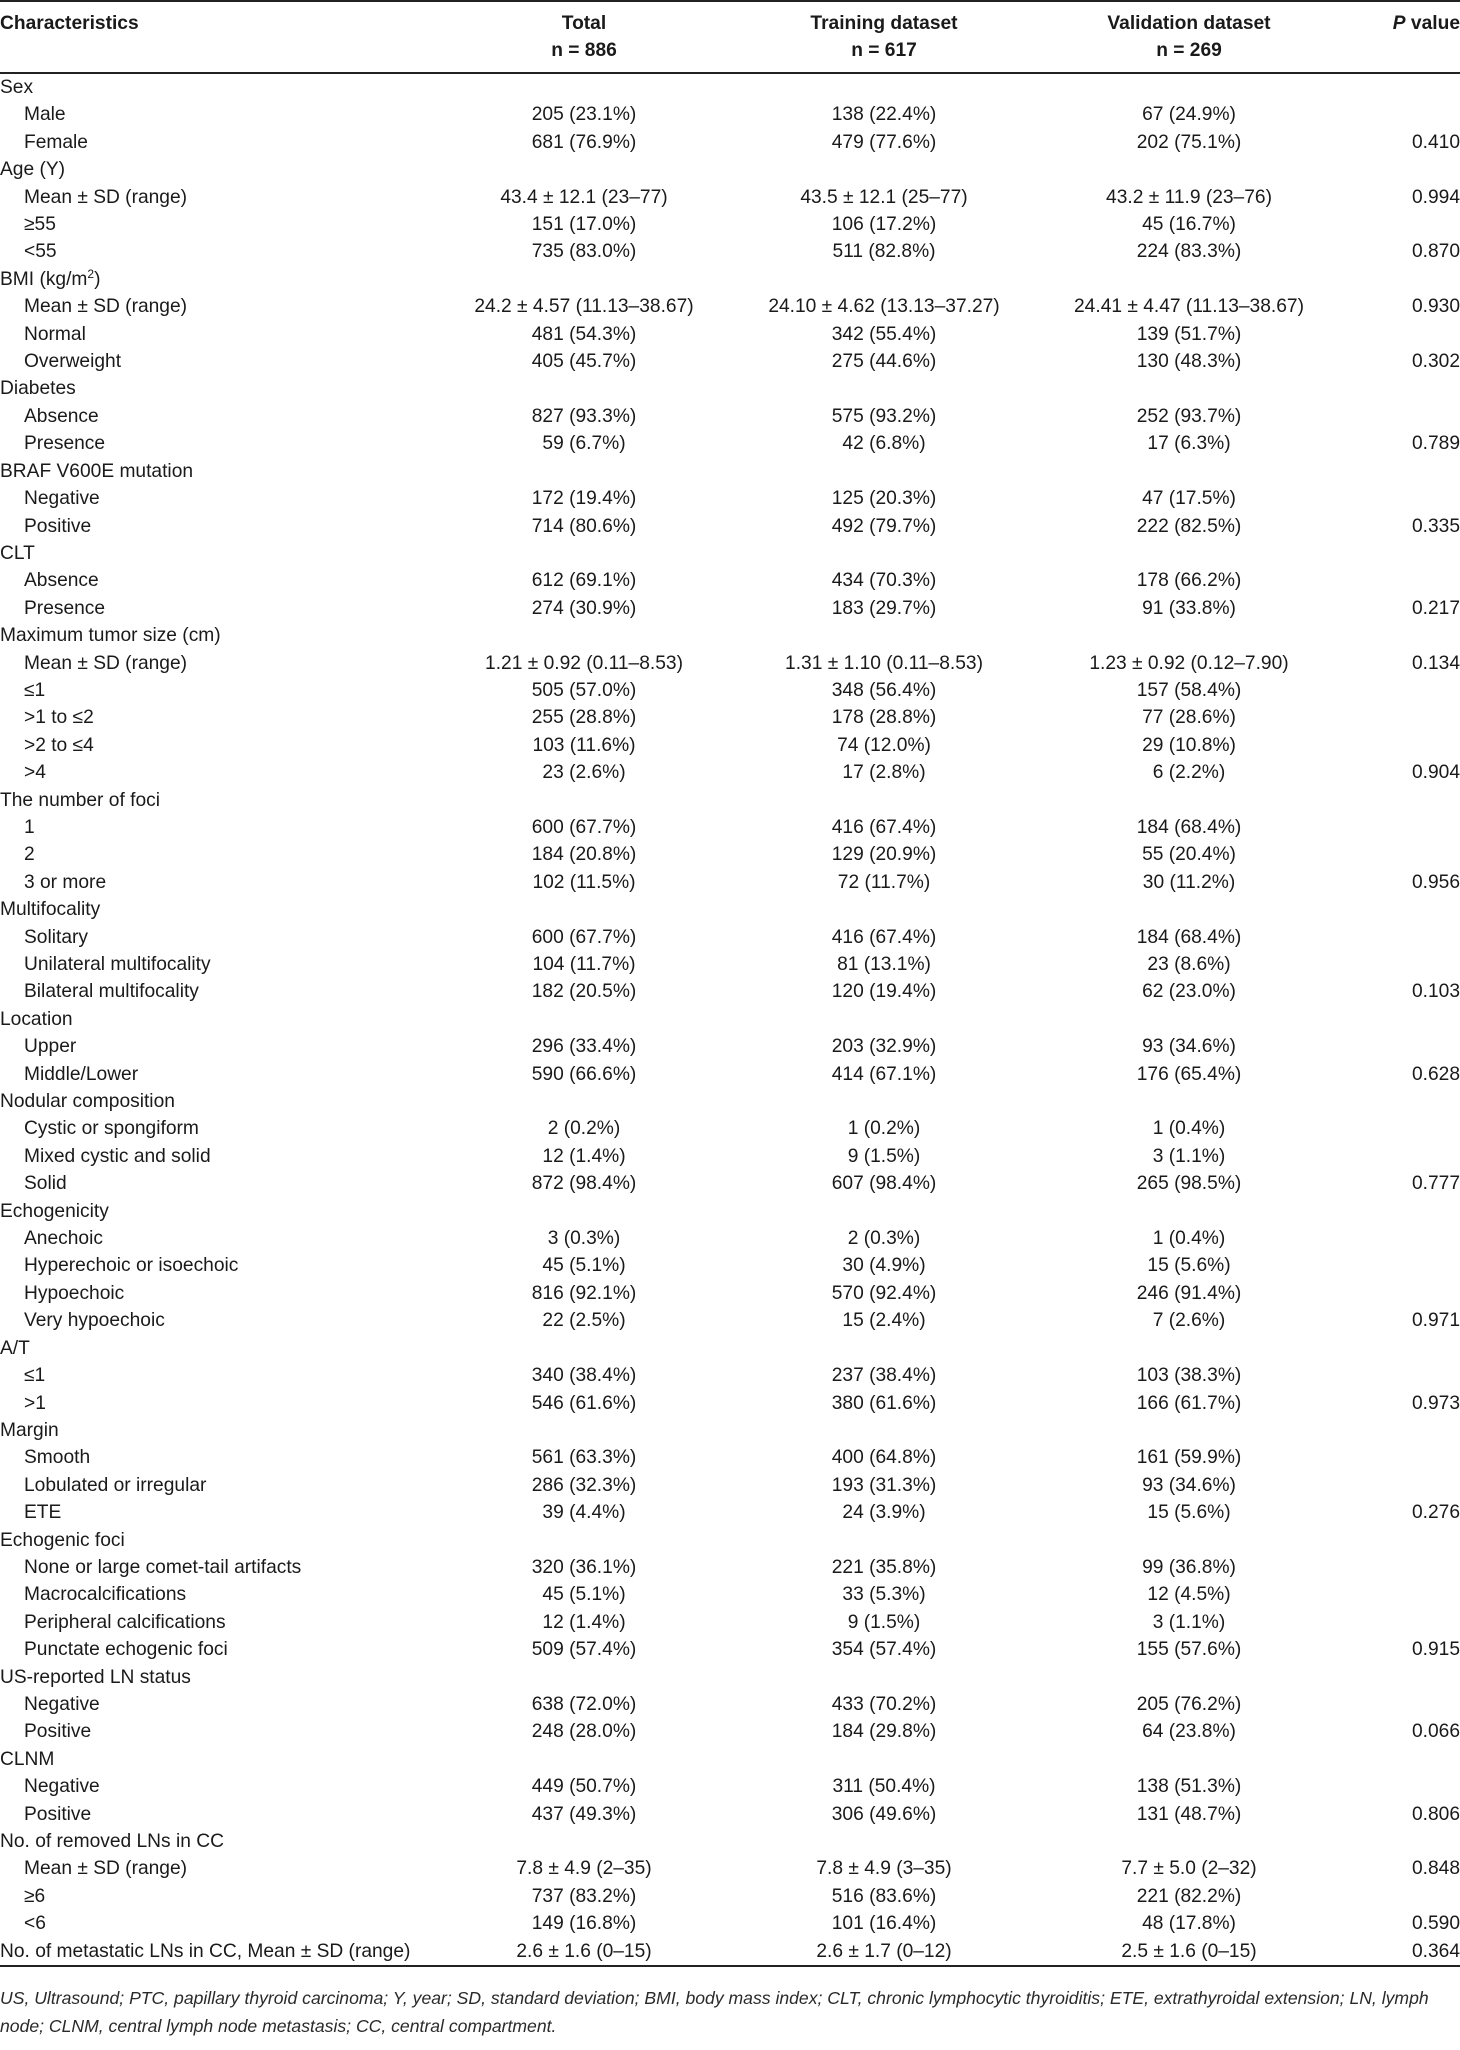 This screenshot has height=2050, width=1460. Describe the element at coordinates (1435, 1924) in the screenshot. I see `cell-p-value: 0.590` at that location.